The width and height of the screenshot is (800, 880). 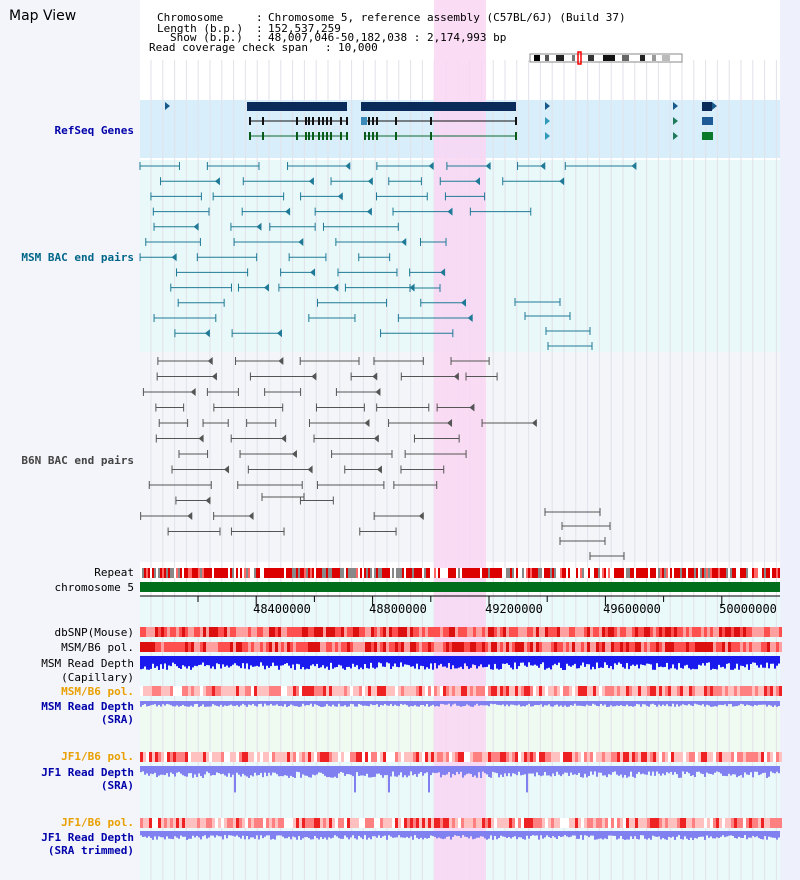 What do you see at coordinates (77, 460) in the screenshot?
I see `track-label-b6n-bac: B6N BAC end pairs` at bounding box center [77, 460].